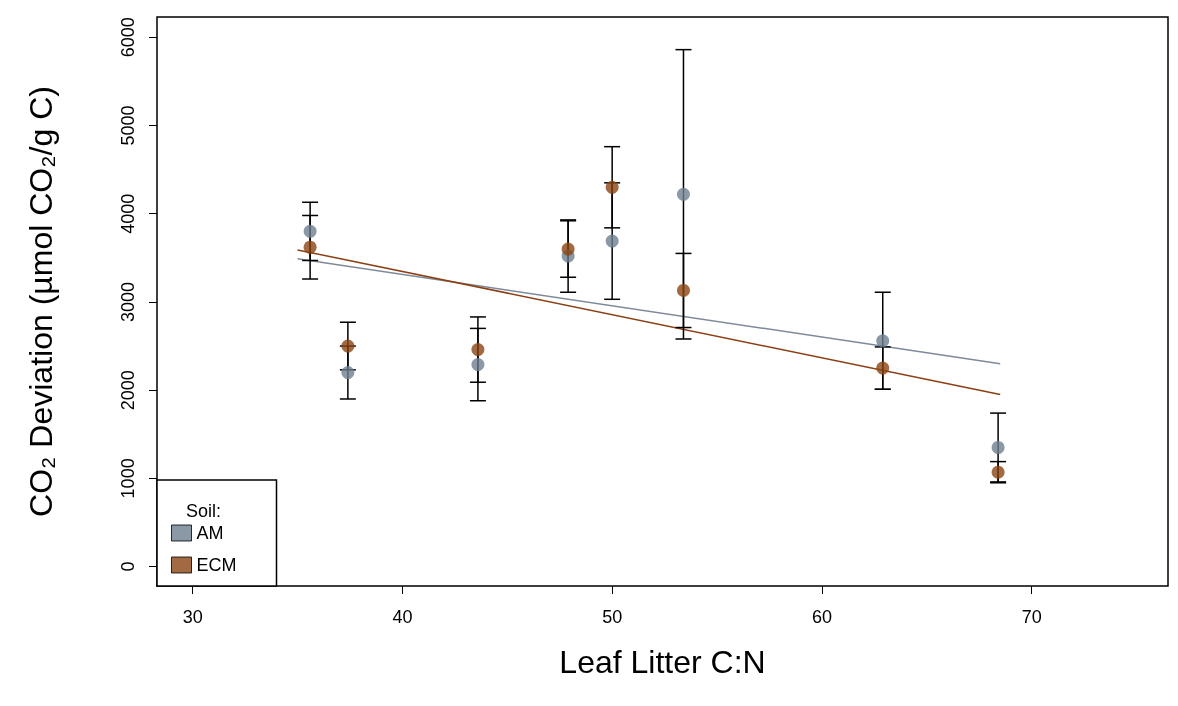 The width and height of the screenshot is (1178, 706). What do you see at coordinates (128, 213) in the screenshot?
I see `y-tick-label: 4000` at bounding box center [128, 213].